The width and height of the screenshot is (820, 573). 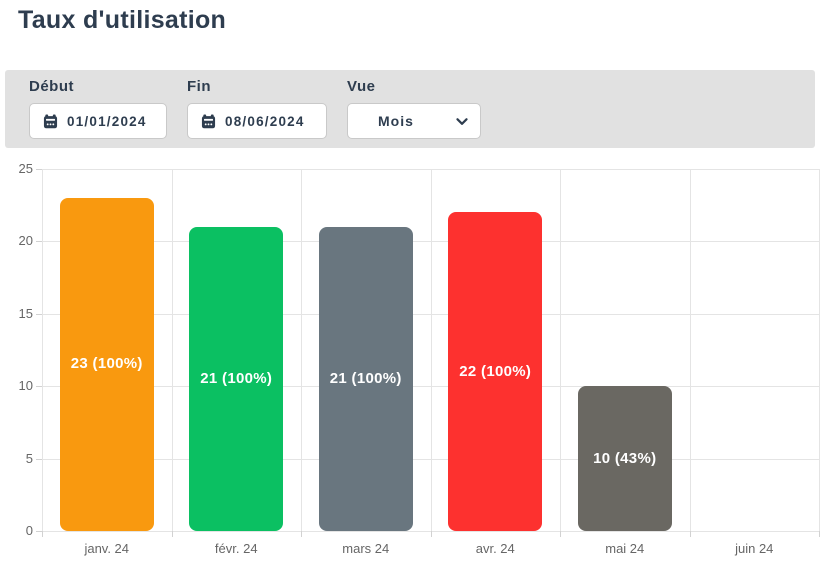 I want to click on view-select: Mois, so click(x=414, y=121).